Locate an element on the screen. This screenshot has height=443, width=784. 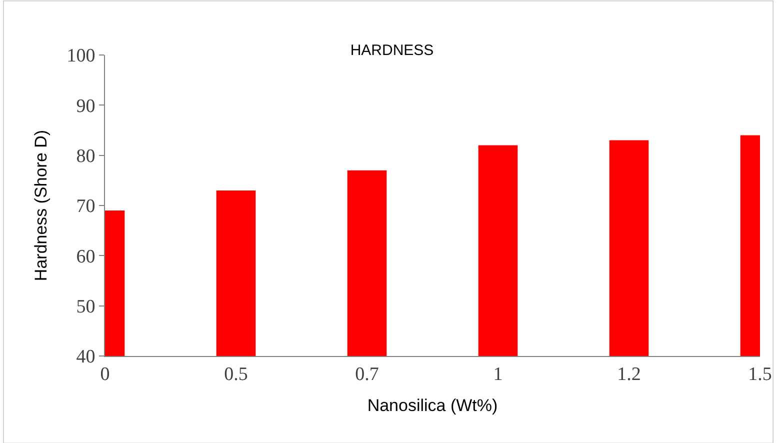
y-tick-label: 70 is located at coordinates (86, 207).